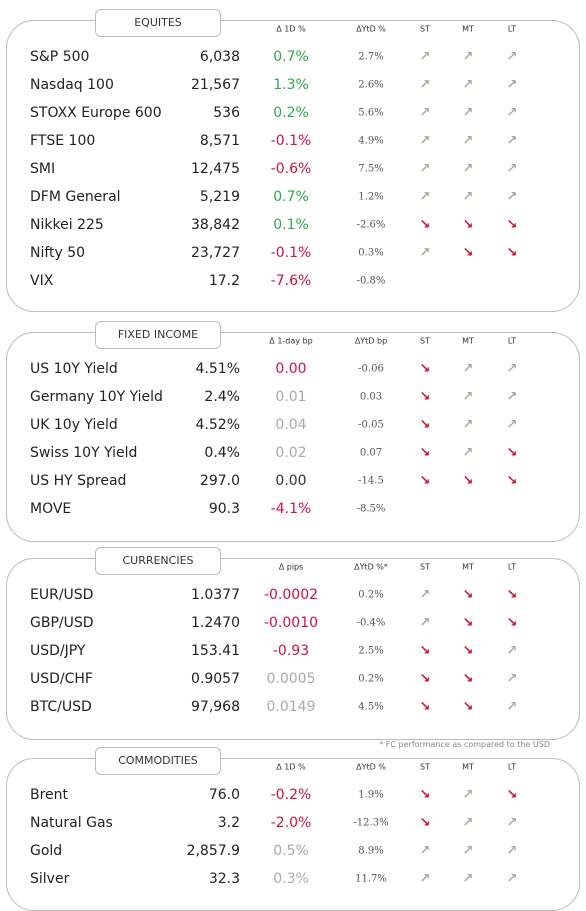 This screenshot has width=586, height=911. I want to click on row-name: Brent, so click(49, 795).